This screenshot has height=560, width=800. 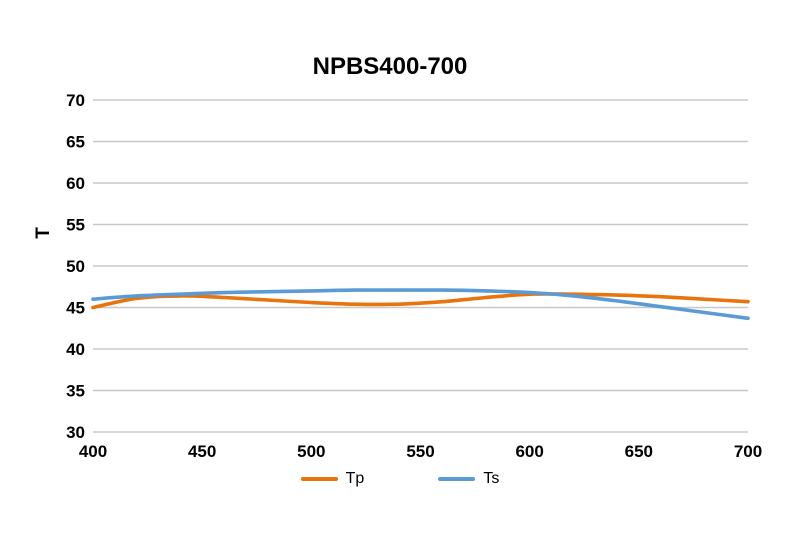 What do you see at coordinates (355, 478) in the screenshot?
I see `legend-label-tp: Tp` at bounding box center [355, 478].